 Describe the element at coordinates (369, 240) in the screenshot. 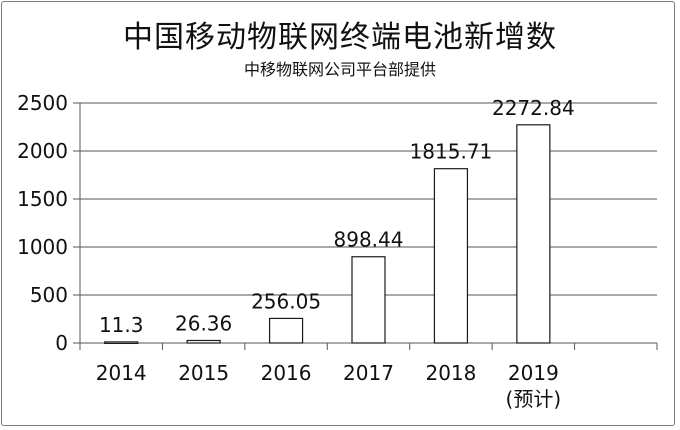

I see `data-label: 898.44` at that location.